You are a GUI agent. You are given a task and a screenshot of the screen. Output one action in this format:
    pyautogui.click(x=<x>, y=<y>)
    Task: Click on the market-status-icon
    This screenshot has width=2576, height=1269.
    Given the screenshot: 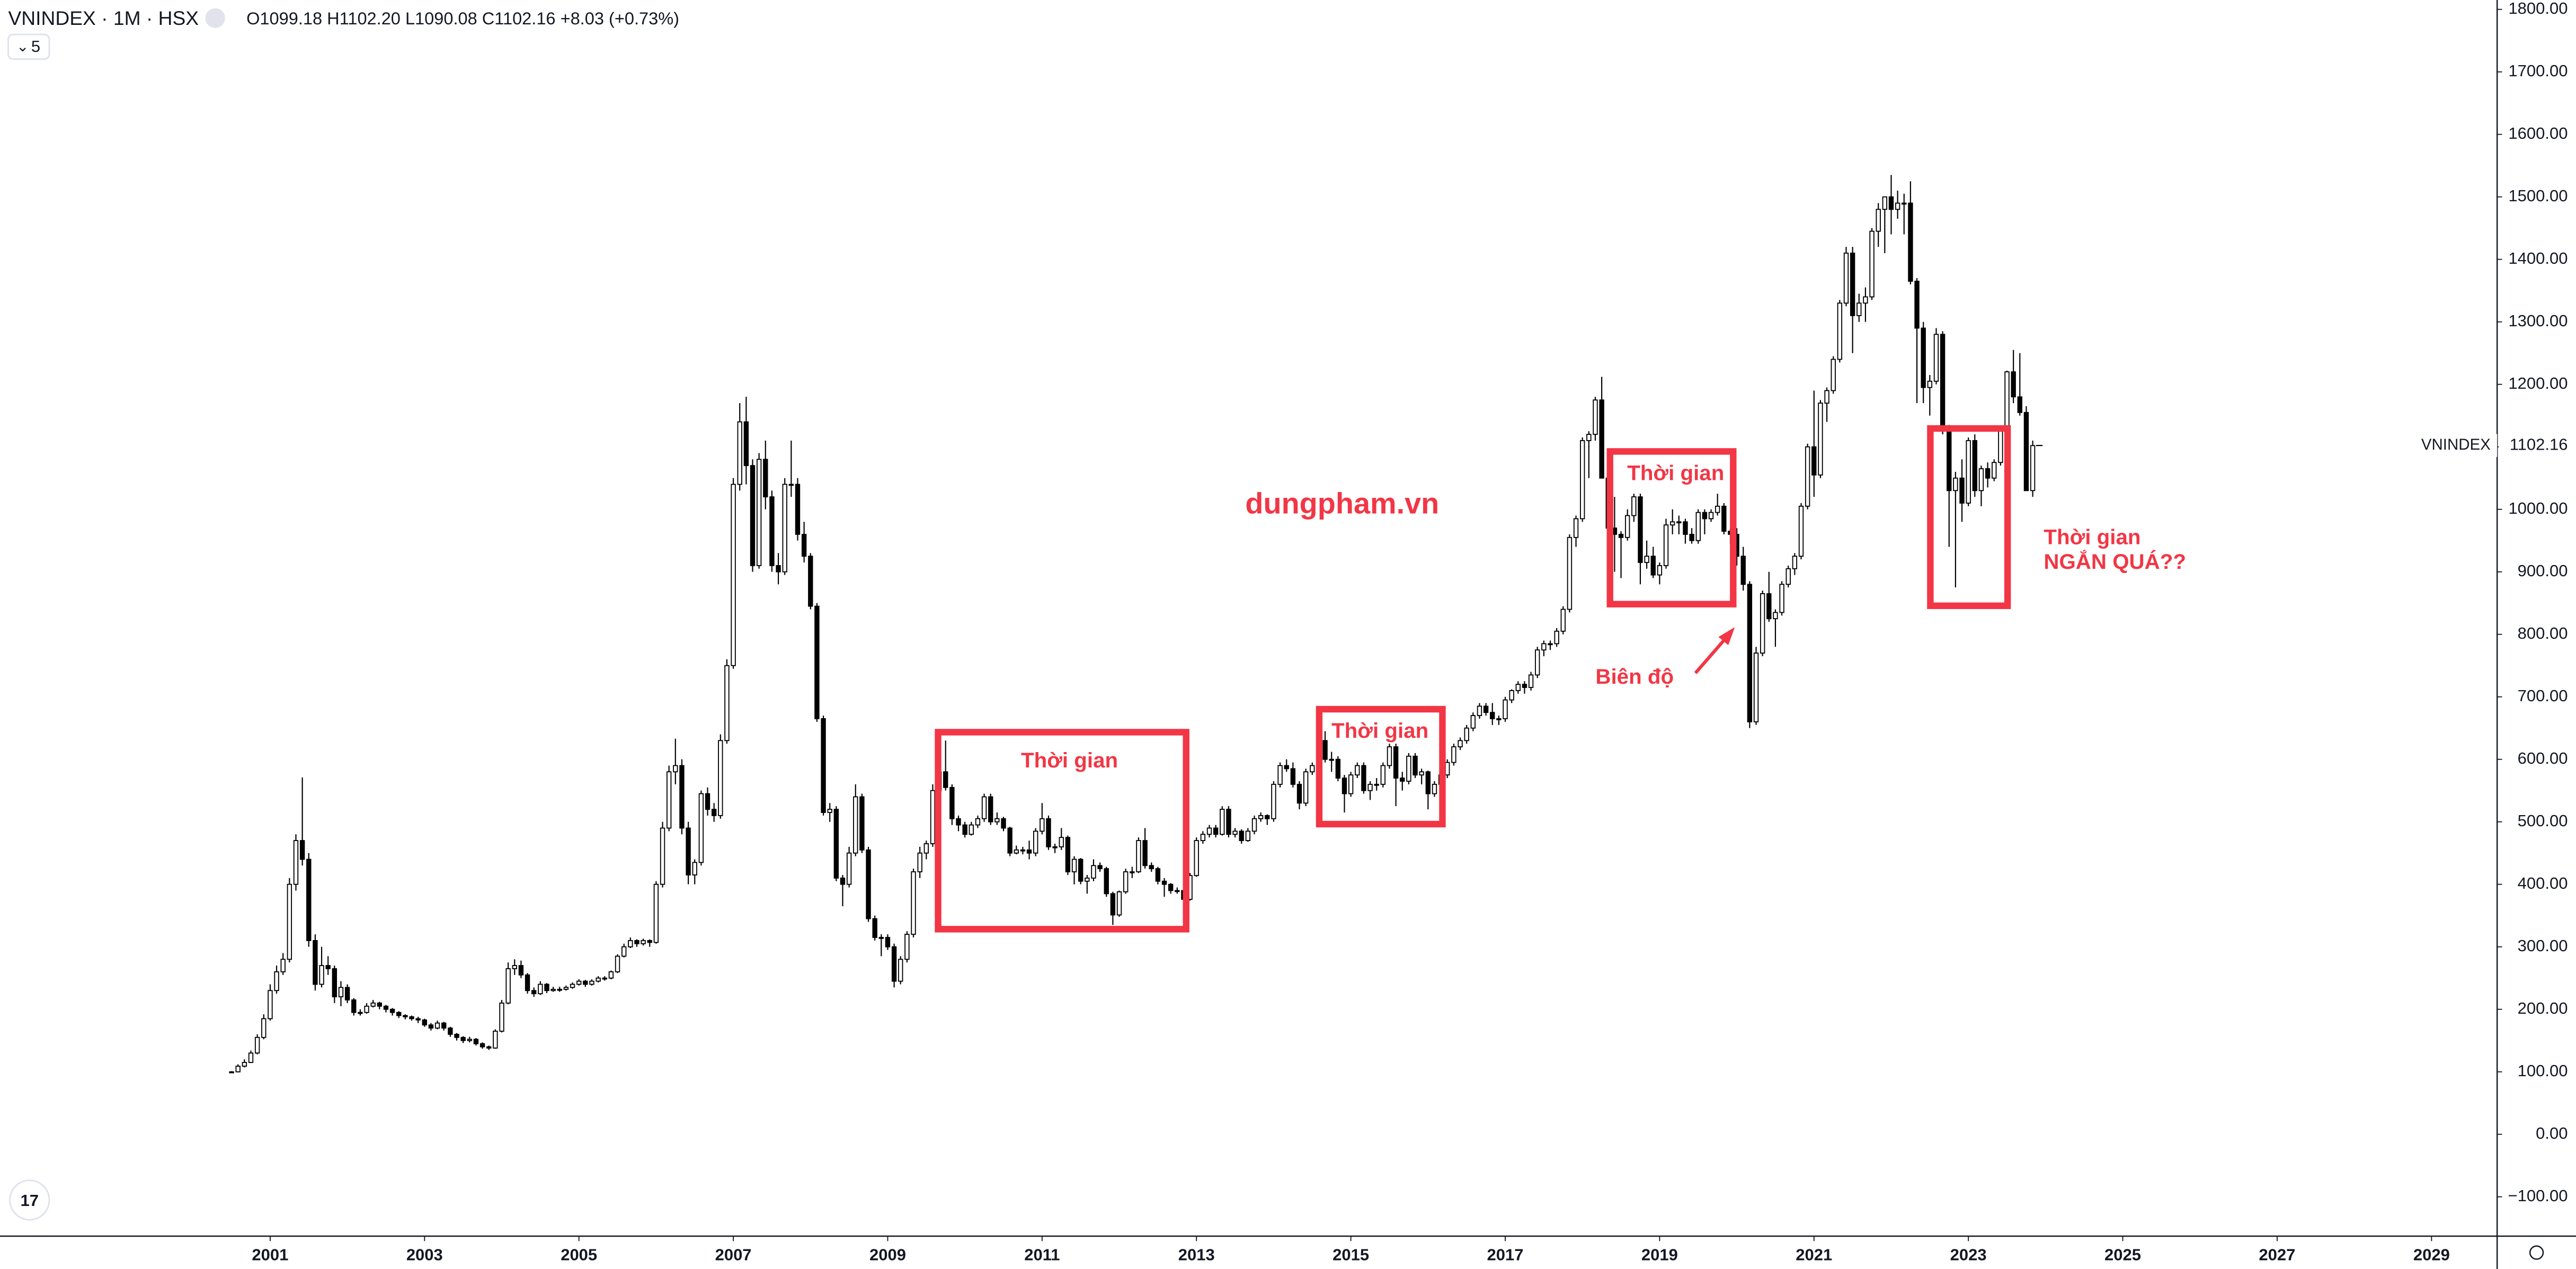 What is the action you would take?
    pyautogui.click(x=215, y=18)
    